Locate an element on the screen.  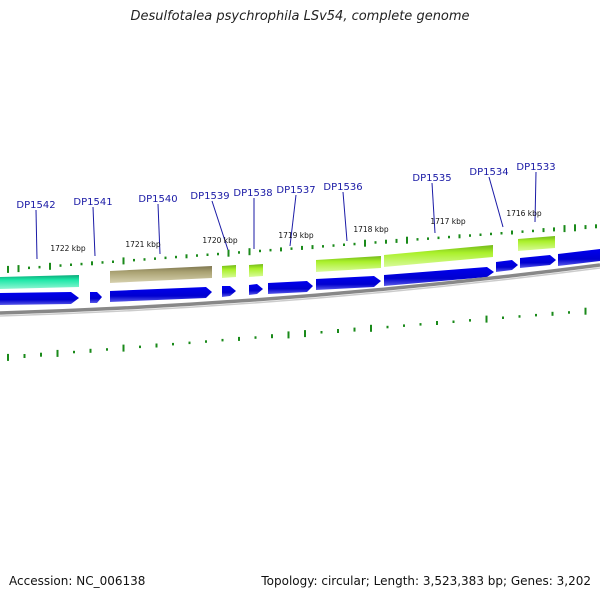
forward-strand-track is located at coordinates (300, 277).